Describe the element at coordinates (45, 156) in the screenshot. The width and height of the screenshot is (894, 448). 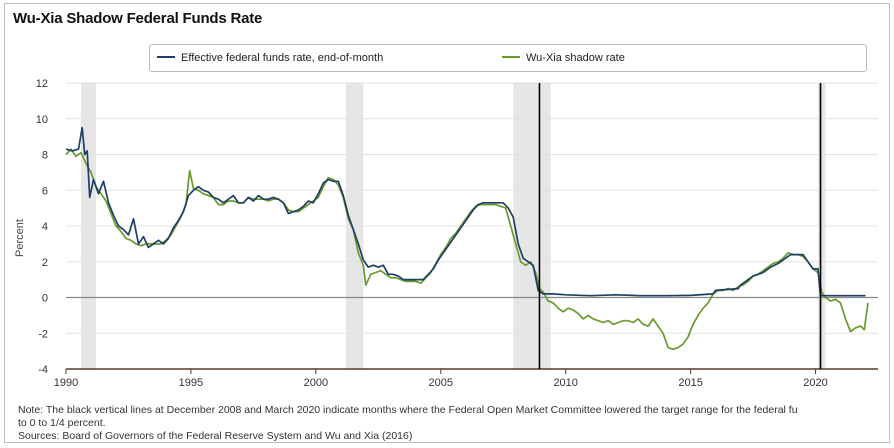
I see `y-tick-label: 8` at that location.